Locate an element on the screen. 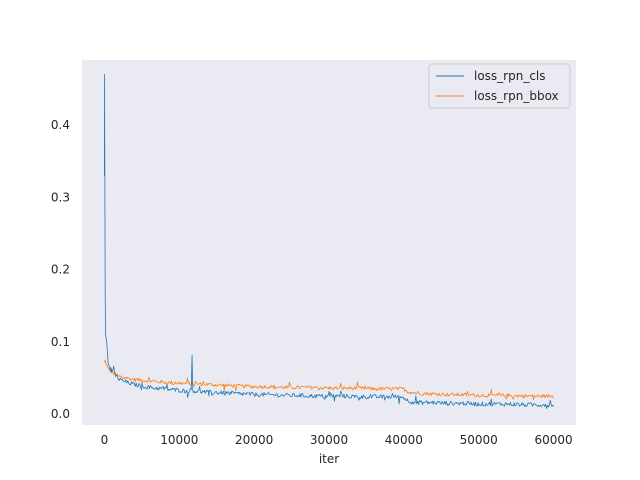 This screenshot has width=640, height=480. x-tick-label: 10000 is located at coordinates (179, 440).